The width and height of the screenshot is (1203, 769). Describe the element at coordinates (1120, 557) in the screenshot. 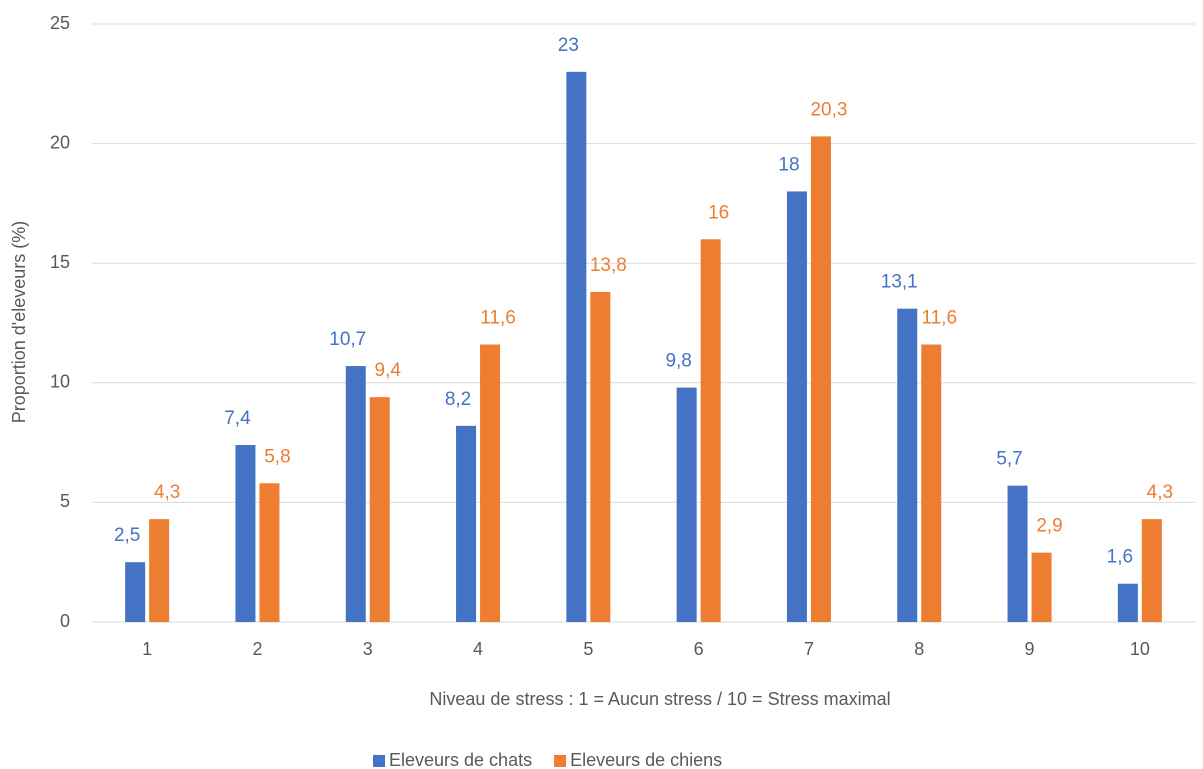

I see `value-label: 1,6` at that location.